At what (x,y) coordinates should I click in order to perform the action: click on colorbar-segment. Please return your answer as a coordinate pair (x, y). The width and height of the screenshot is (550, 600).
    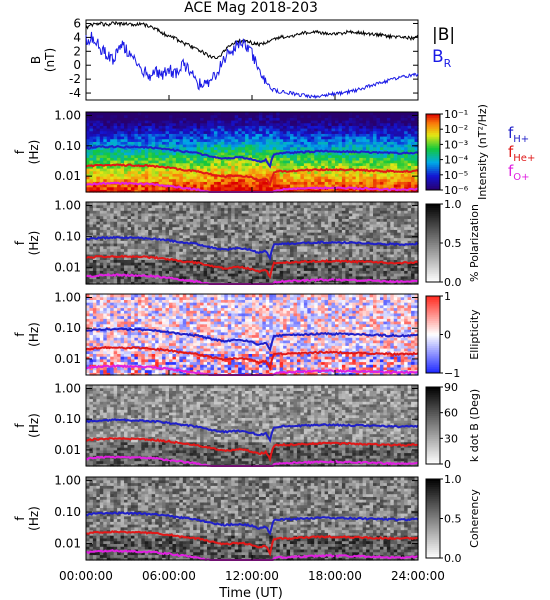
    Looking at the image, I should click on (433, 189).